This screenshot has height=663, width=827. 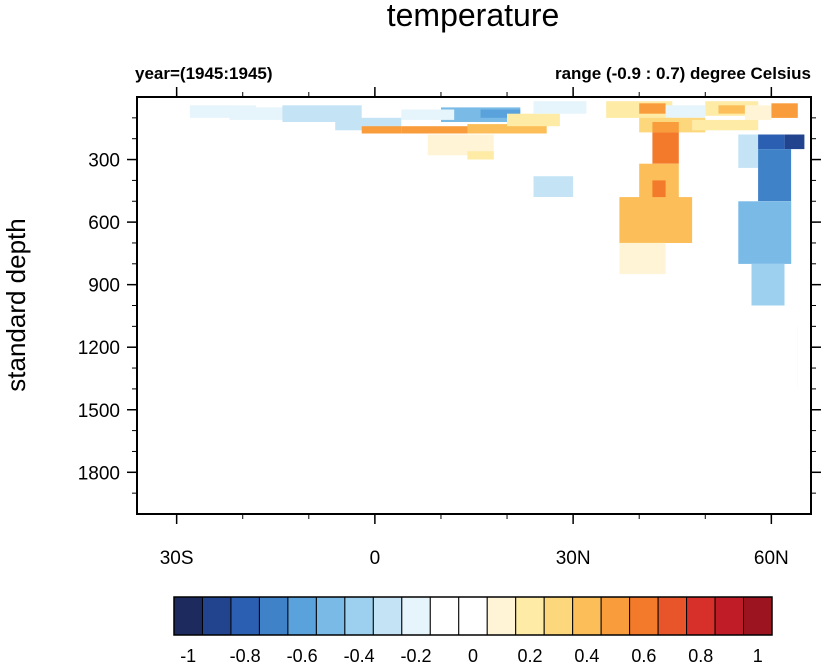 I want to click on colorbar-labels: -1 -0.8 -0.6 -0.4 -0.2 0 0.2 0.4 0.6 0.8 1, so click(x=471, y=654).